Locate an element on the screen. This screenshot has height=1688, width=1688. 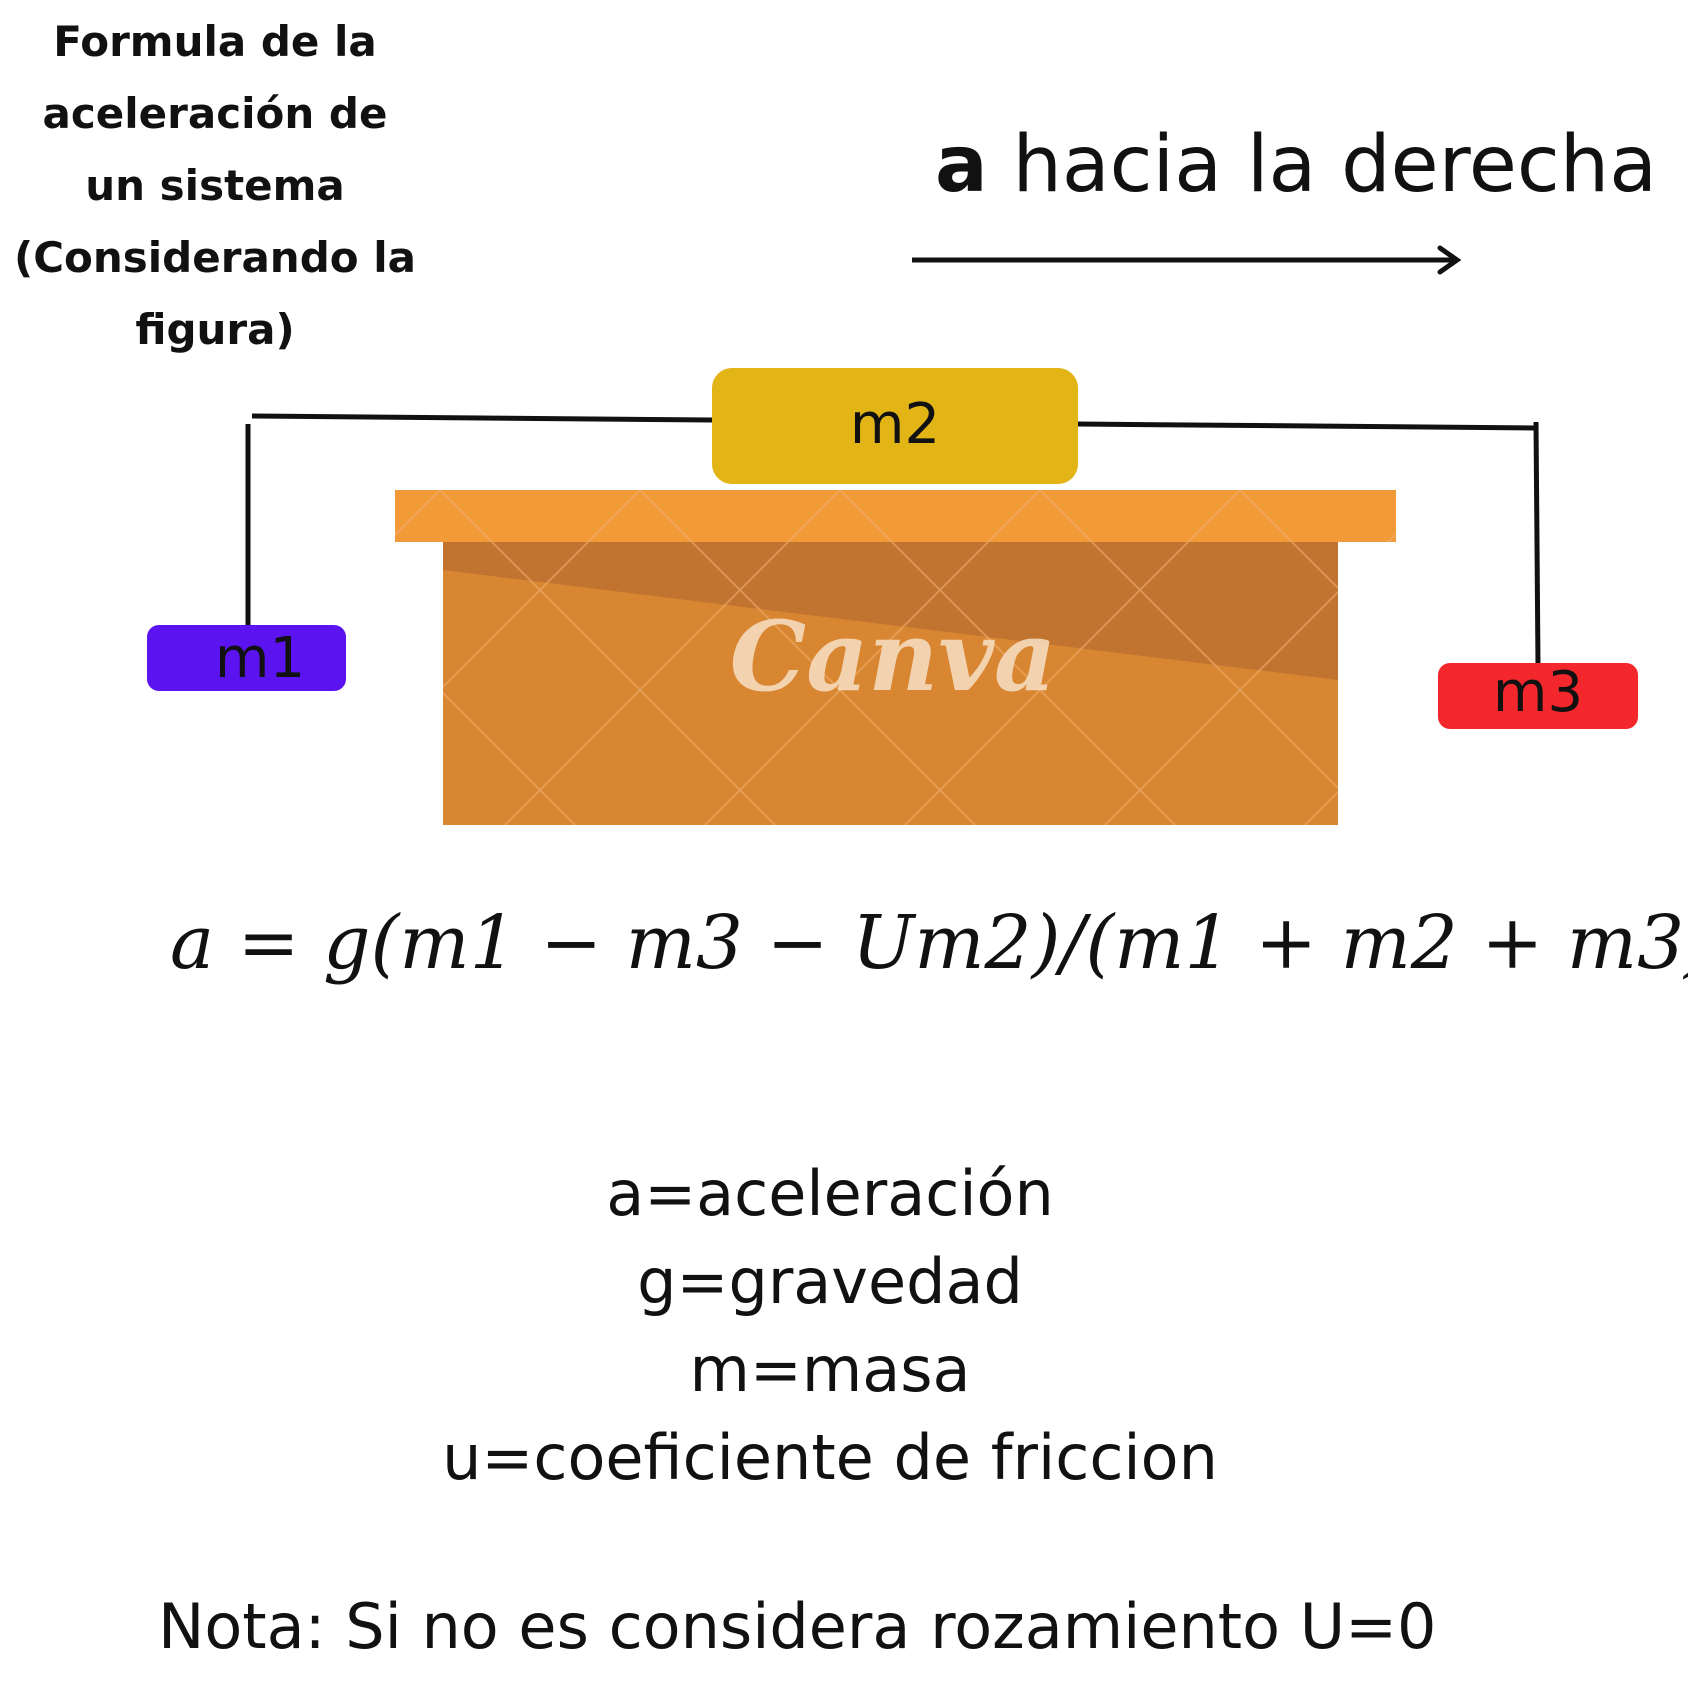
legend-item: m=masa is located at coordinates (830, 1369).